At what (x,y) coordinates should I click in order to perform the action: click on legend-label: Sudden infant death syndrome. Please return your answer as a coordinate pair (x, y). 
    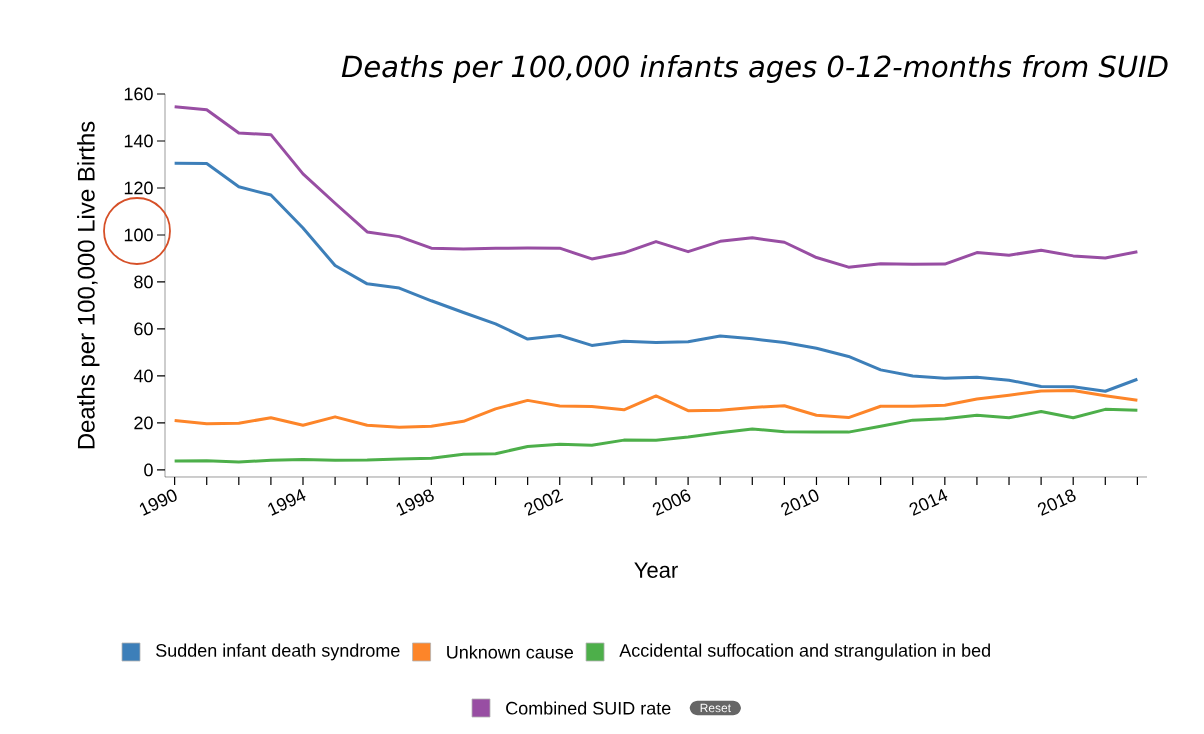
    Looking at the image, I should click on (278, 652).